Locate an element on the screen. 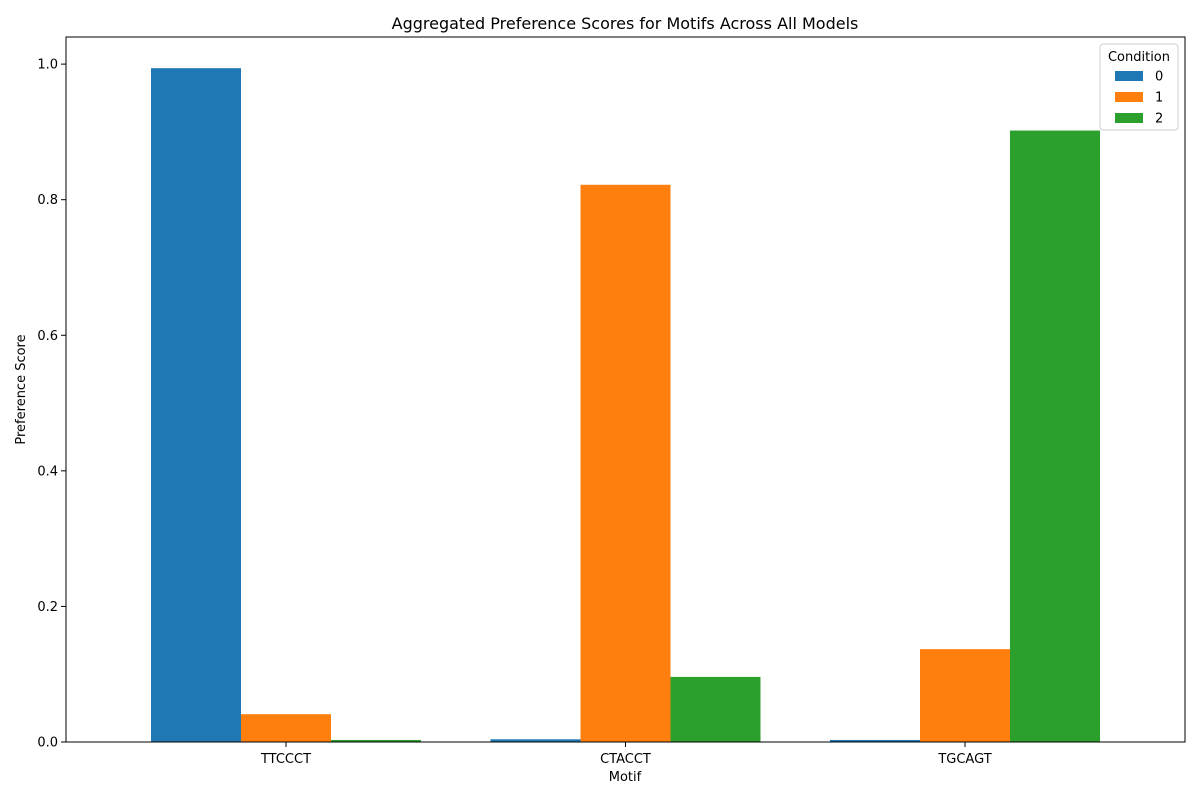  x-tick-label: CTACCT is located at coordinates (625, 759).